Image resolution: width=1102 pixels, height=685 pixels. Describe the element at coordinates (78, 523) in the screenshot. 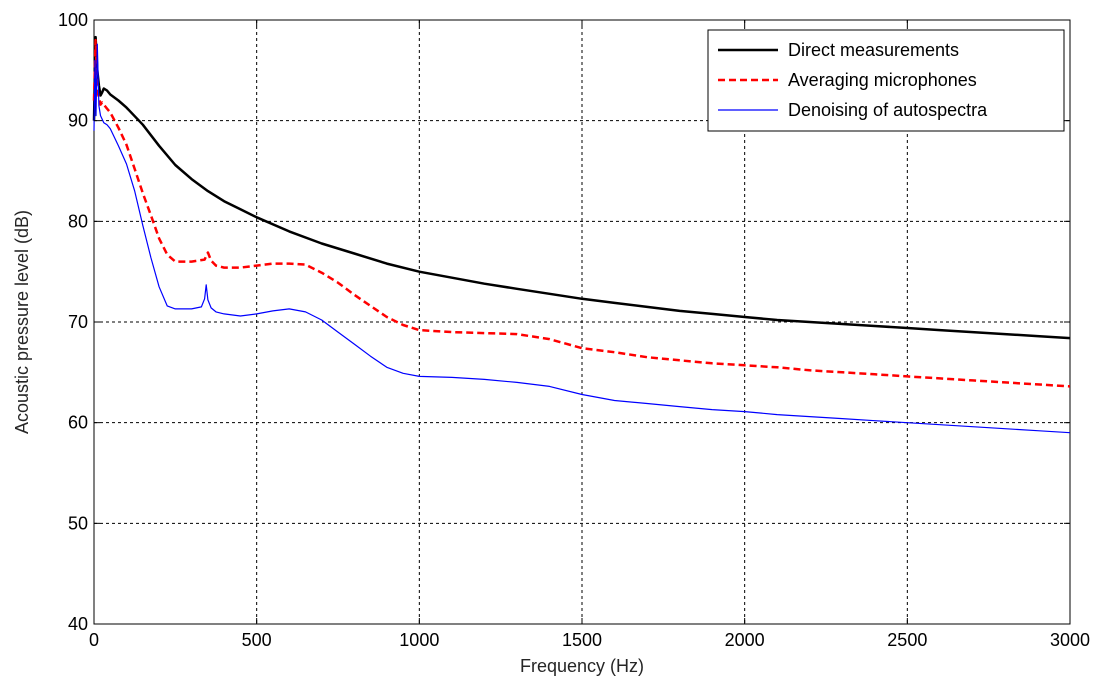

I see `y-tick-label: 50` at that location.